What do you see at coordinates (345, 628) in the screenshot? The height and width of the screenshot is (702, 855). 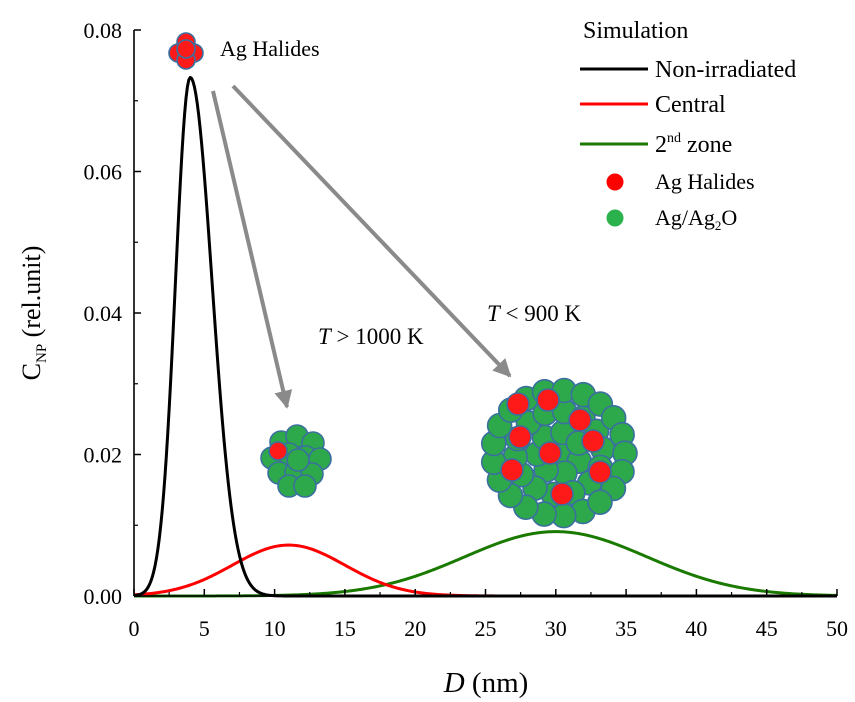 I see `x-tick-label: 15` at bounding box center [345, 628].